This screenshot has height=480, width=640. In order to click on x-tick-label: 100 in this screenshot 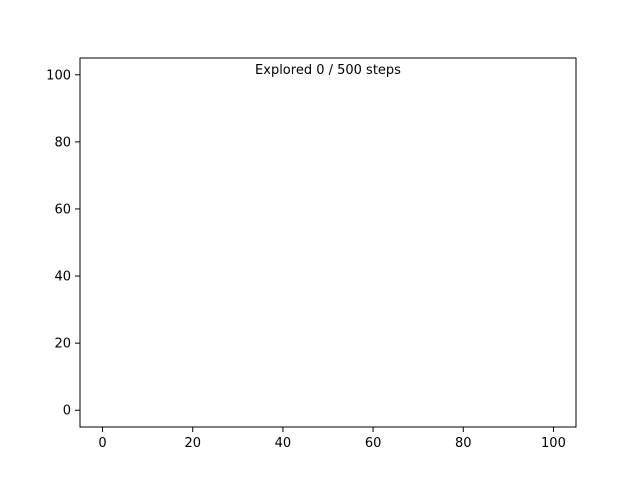, I will do `click(553, 443)`.